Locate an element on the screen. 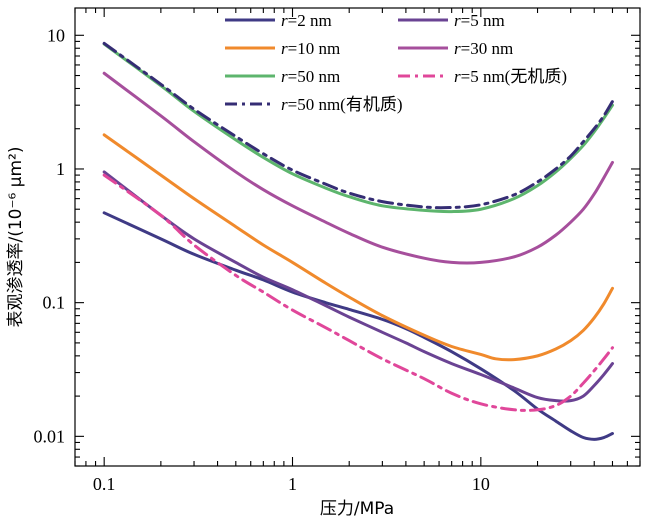 Image resolution: width=650 pixels, height=522 pixels. legend-item: r=50 nm is located at coordinates (282, 76).